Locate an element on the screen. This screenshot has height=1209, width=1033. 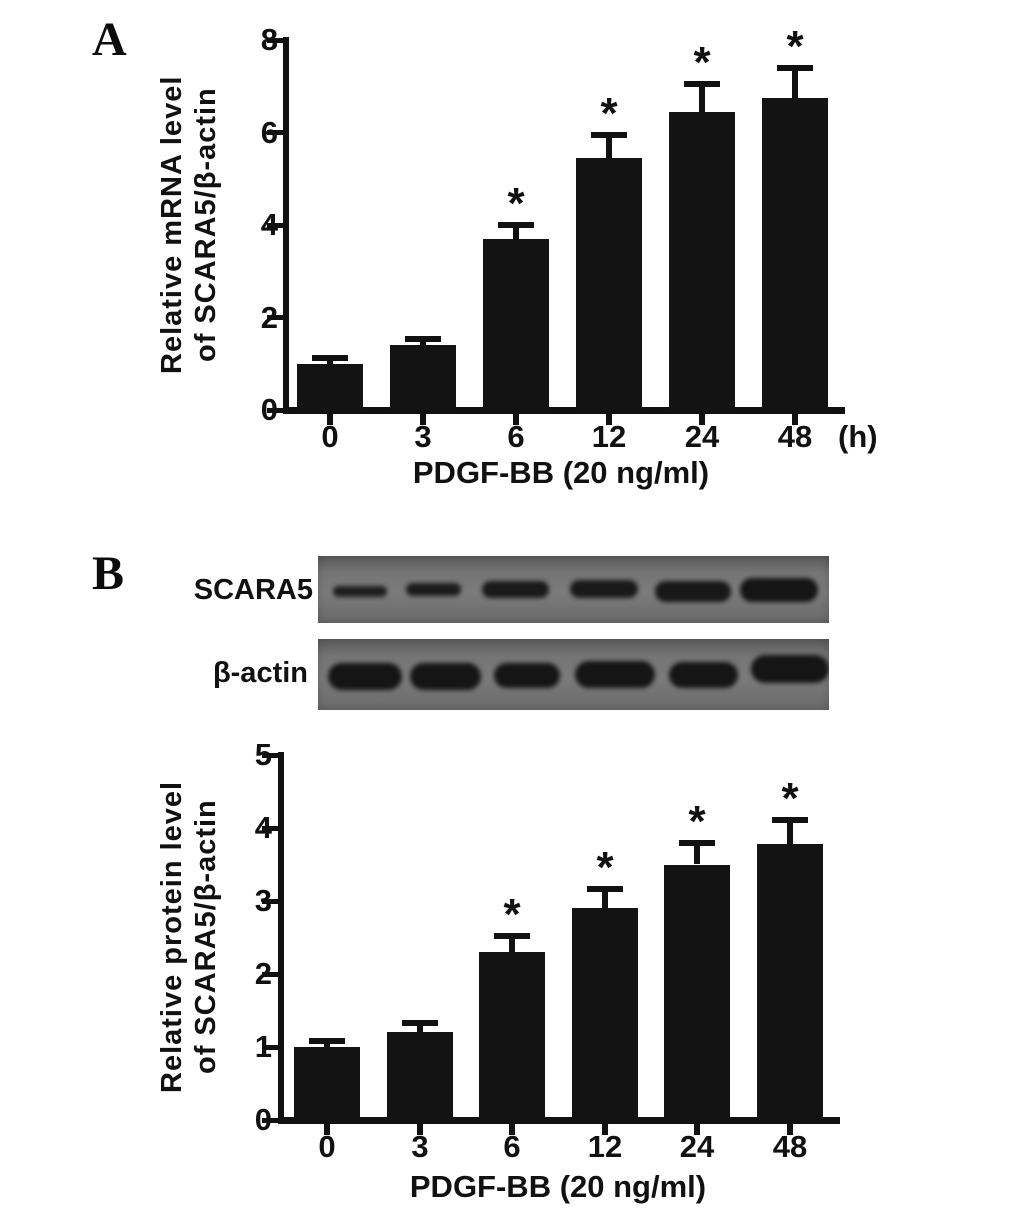
y-tick-label: 3 is located at coordinates (263, 900).